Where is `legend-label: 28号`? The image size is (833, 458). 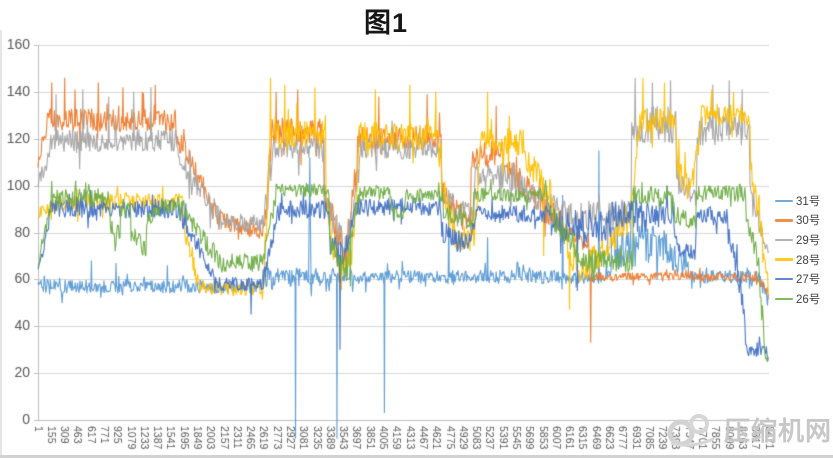 legend-label: 28号 is located at coordinates (808, 260).